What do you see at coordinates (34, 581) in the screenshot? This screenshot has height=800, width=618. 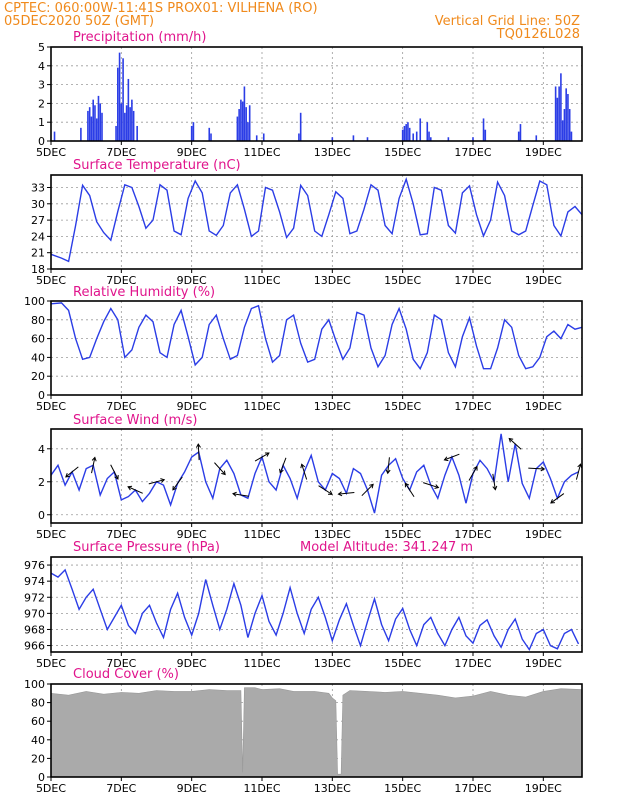 I see `y-tick-label: 974` at bounding box center [34, 581].